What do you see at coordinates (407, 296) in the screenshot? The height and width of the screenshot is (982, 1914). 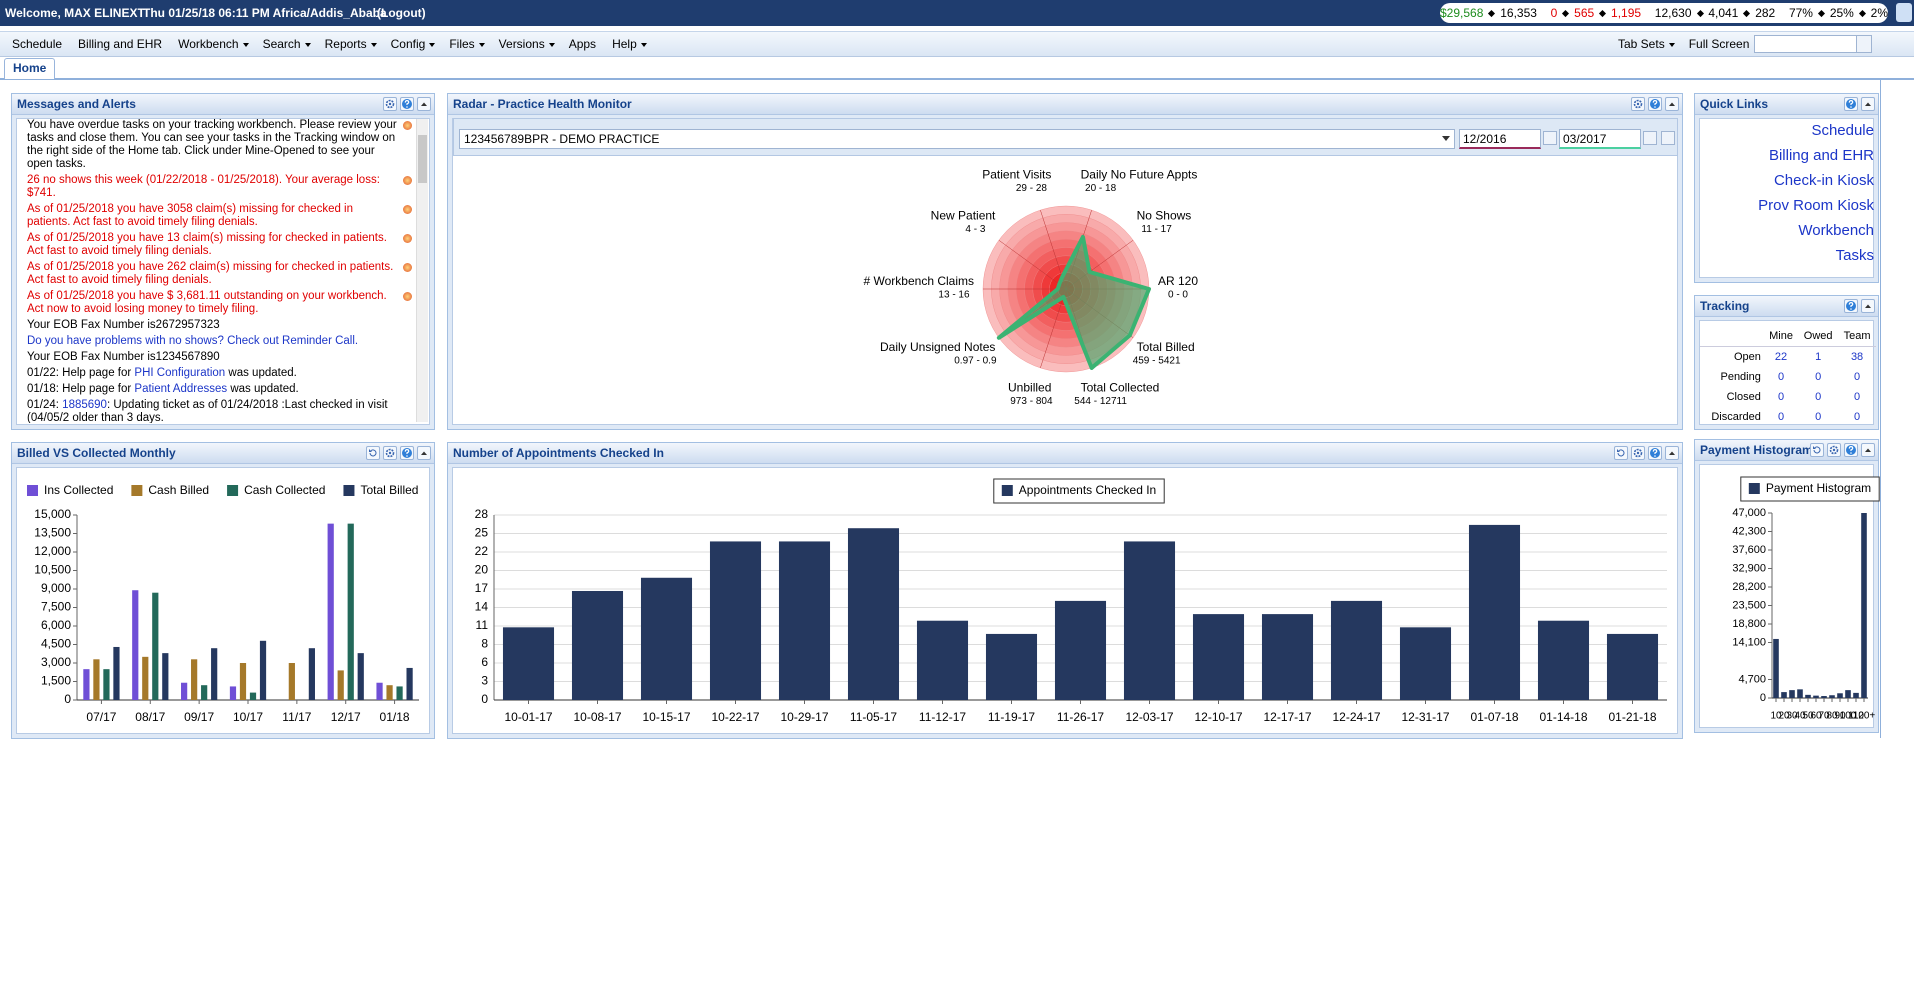 I see `alert-icon` at bounding box center [407, 296].